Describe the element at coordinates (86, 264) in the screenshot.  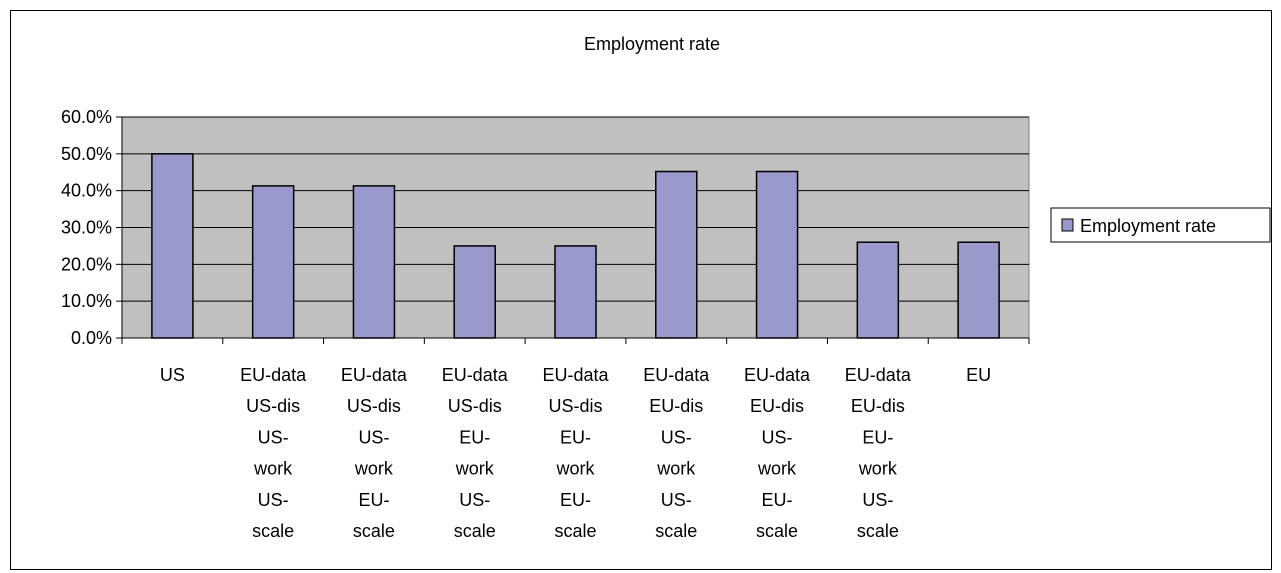
I see `y-tick-label: 20.0%` at that location.